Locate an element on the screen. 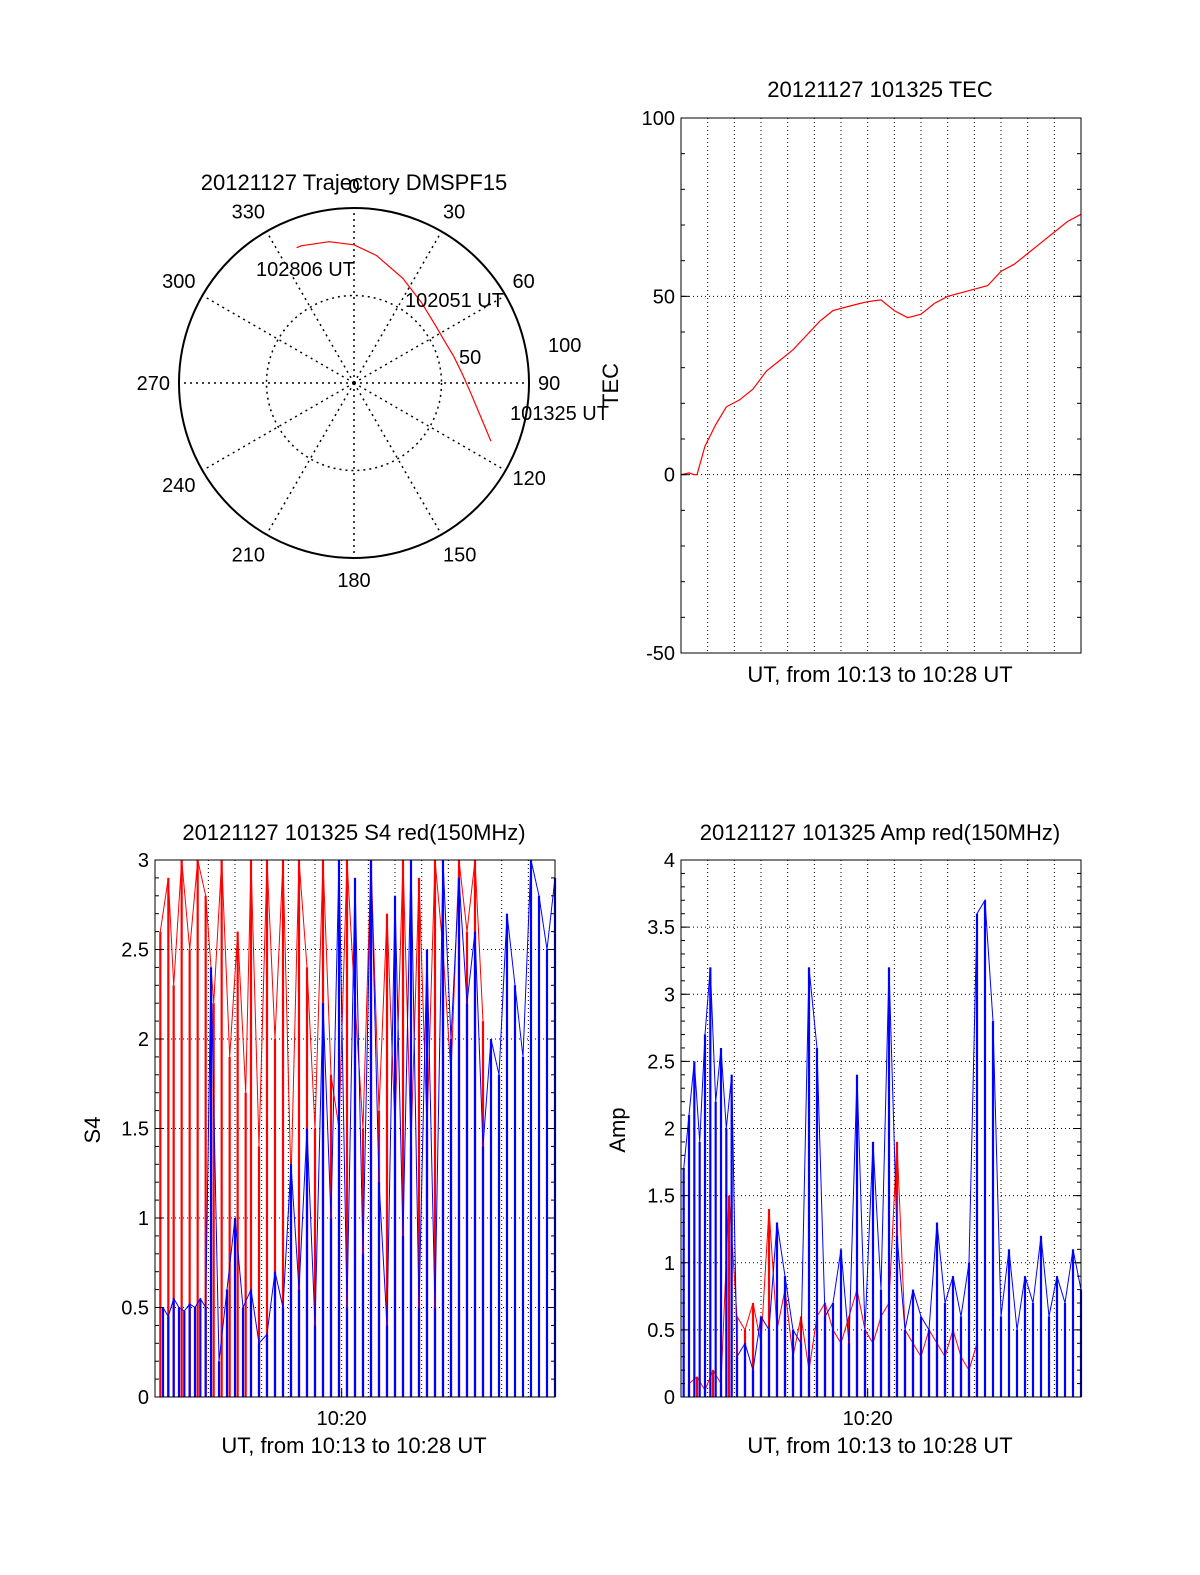  s4-ytick-label: 2 is located at coordinates (143, 1040).